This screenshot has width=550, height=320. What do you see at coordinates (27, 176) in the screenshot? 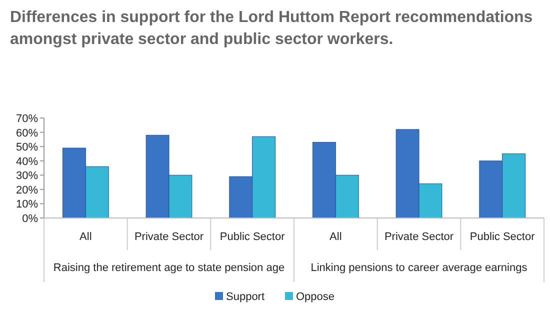
I see `y-tick-label: 30%` at bounding box center [27, 176].